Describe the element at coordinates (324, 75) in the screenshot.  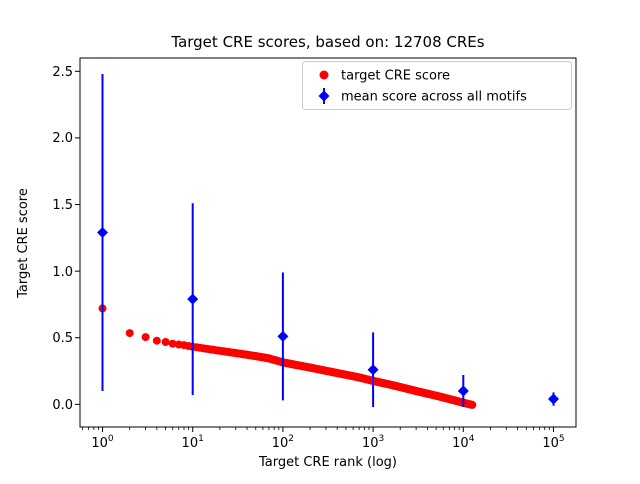
I see `legend-circle-marker-icon` at that location.